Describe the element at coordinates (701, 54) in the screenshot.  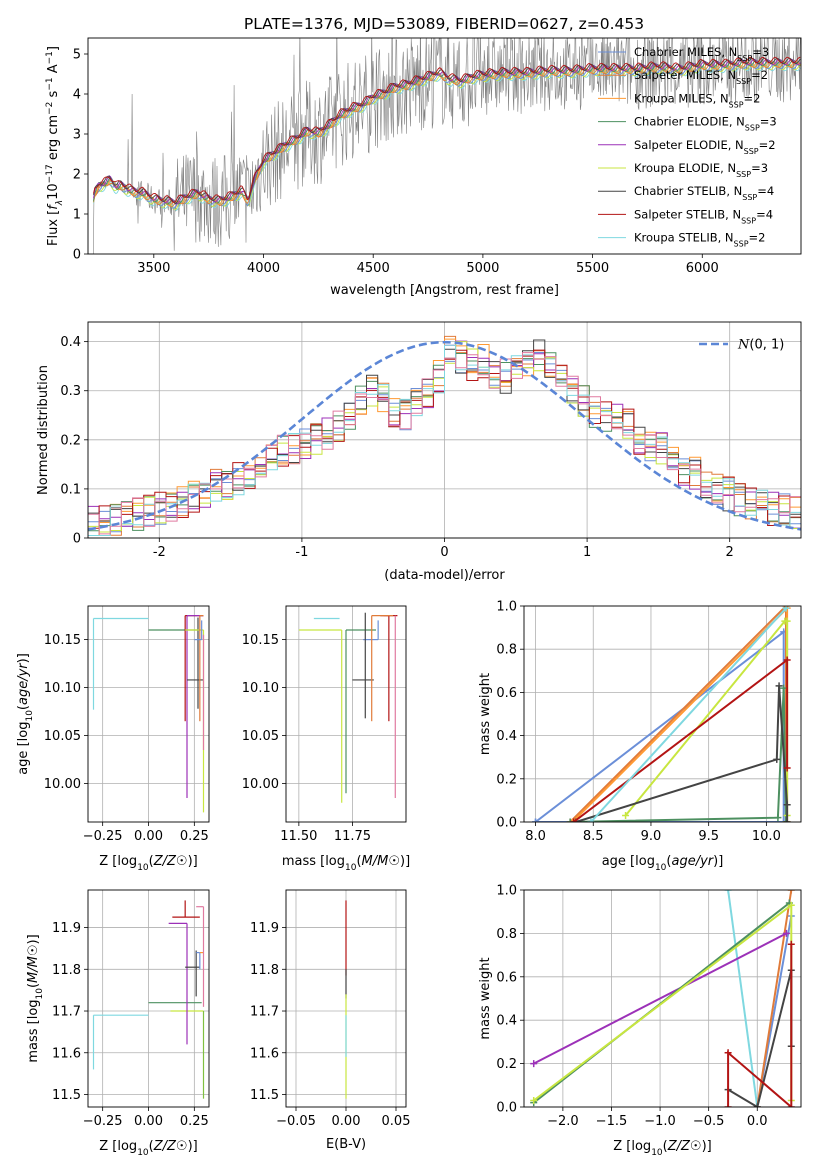
I see `legend-entry: Chabrier MILES, NSSP=3` at that location.